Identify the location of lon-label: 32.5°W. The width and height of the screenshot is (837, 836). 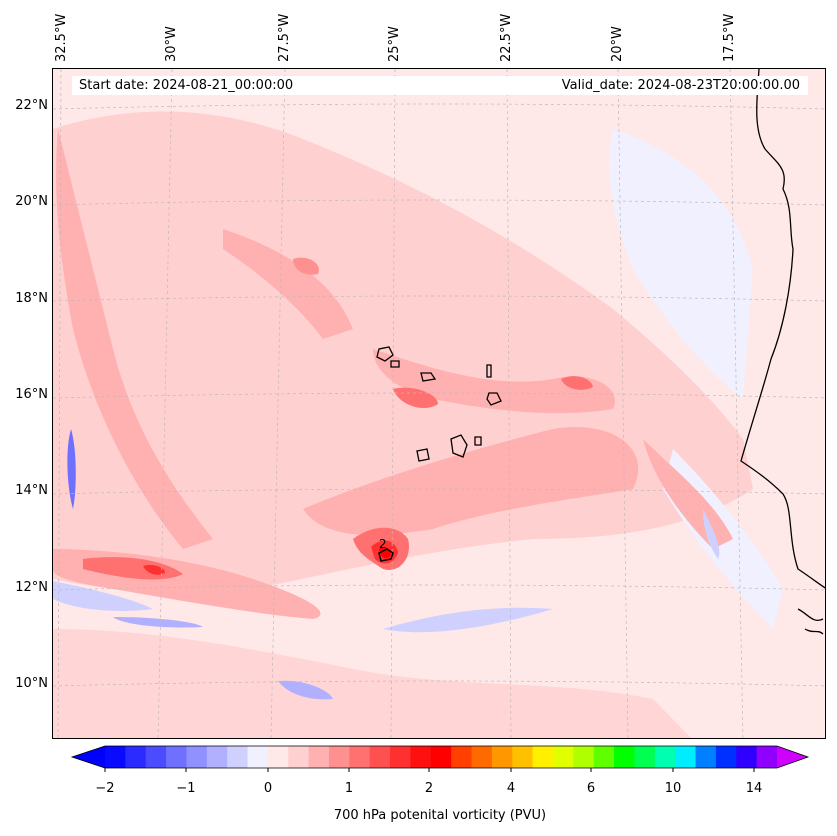
(61, 37).